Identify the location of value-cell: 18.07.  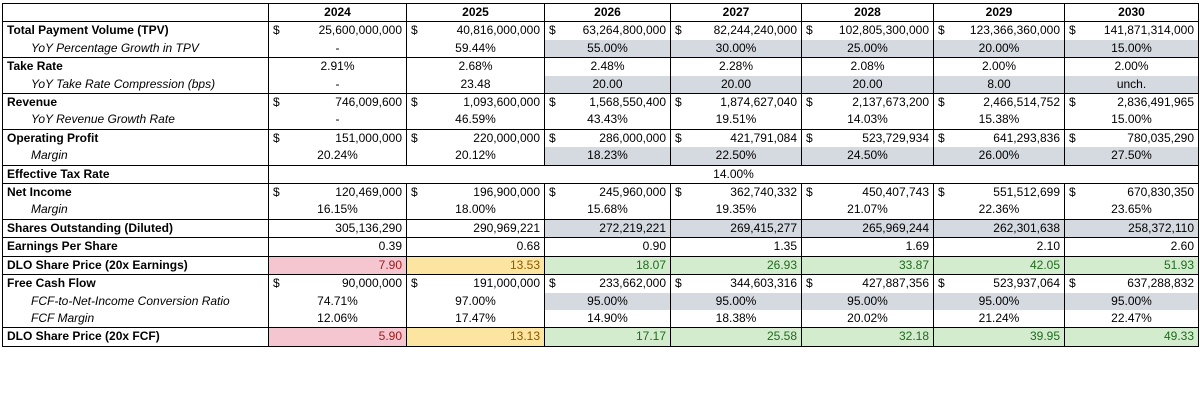
(607, 265).